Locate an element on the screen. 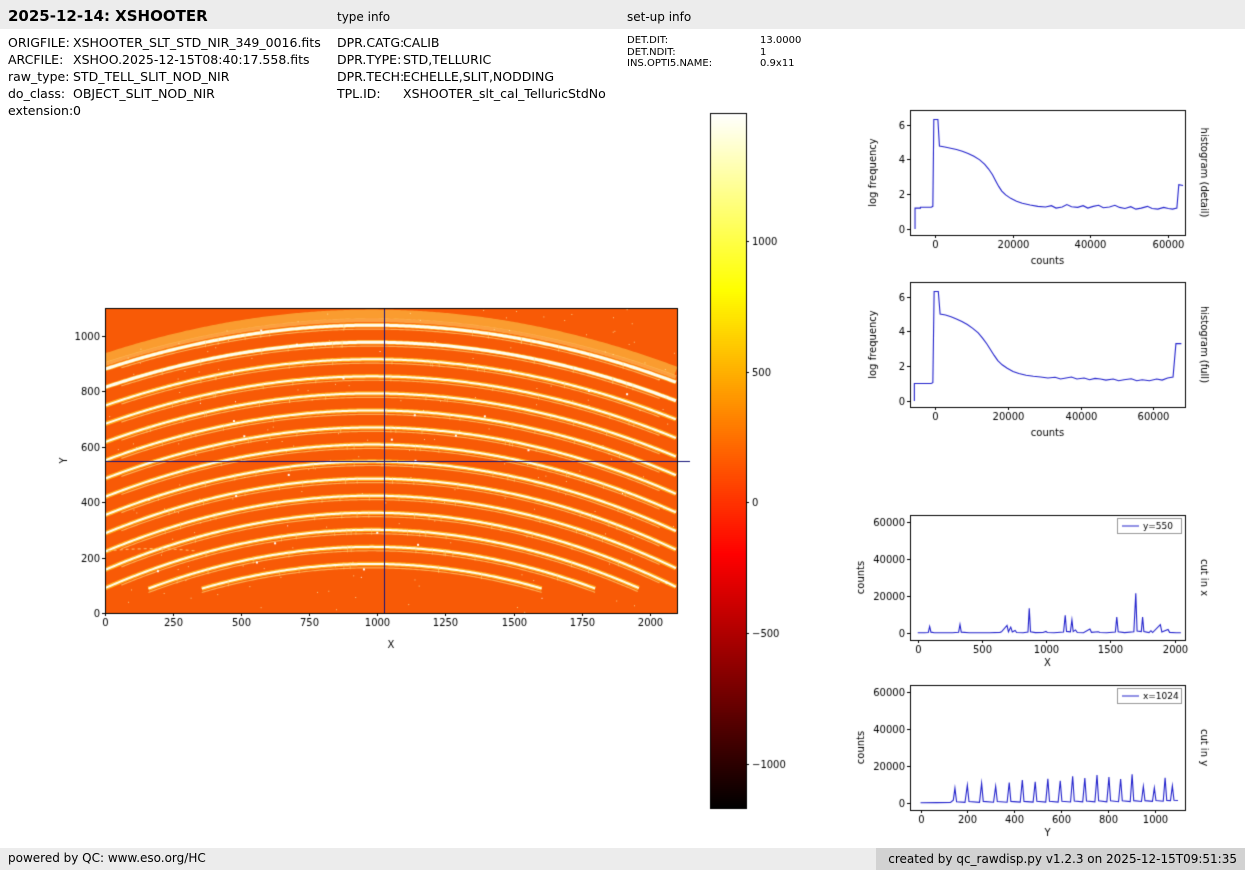 The width and height of the screenshot is (1245, 870). type-info-row: DPR.TECH: ECHELLE,SLIT,NODDING is located at coordinates (471, 76).